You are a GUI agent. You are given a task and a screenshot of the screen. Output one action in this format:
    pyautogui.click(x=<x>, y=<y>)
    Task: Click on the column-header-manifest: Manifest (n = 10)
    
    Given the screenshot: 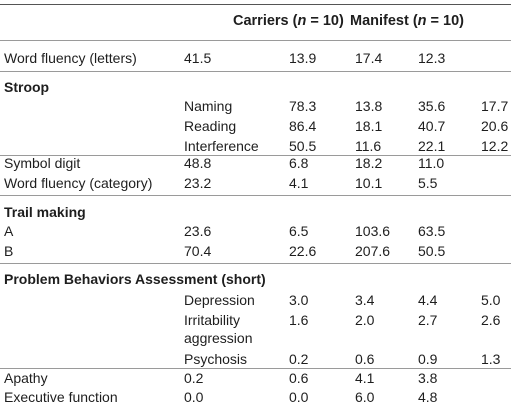 What is the action you would take?
    pyautogui.click(x=407, y=21)
    